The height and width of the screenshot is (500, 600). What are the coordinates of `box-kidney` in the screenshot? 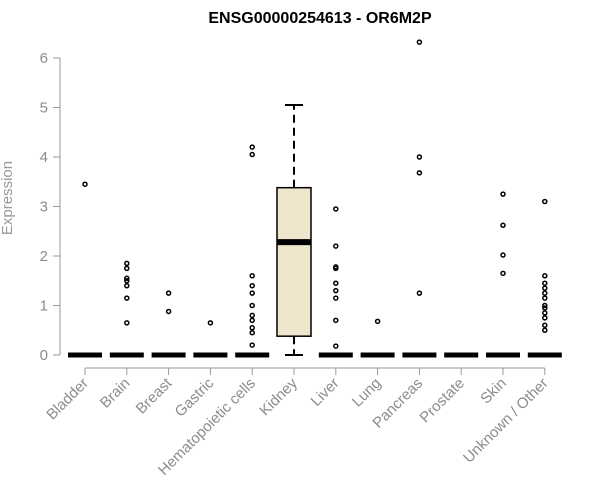 It's located at (294, 230).